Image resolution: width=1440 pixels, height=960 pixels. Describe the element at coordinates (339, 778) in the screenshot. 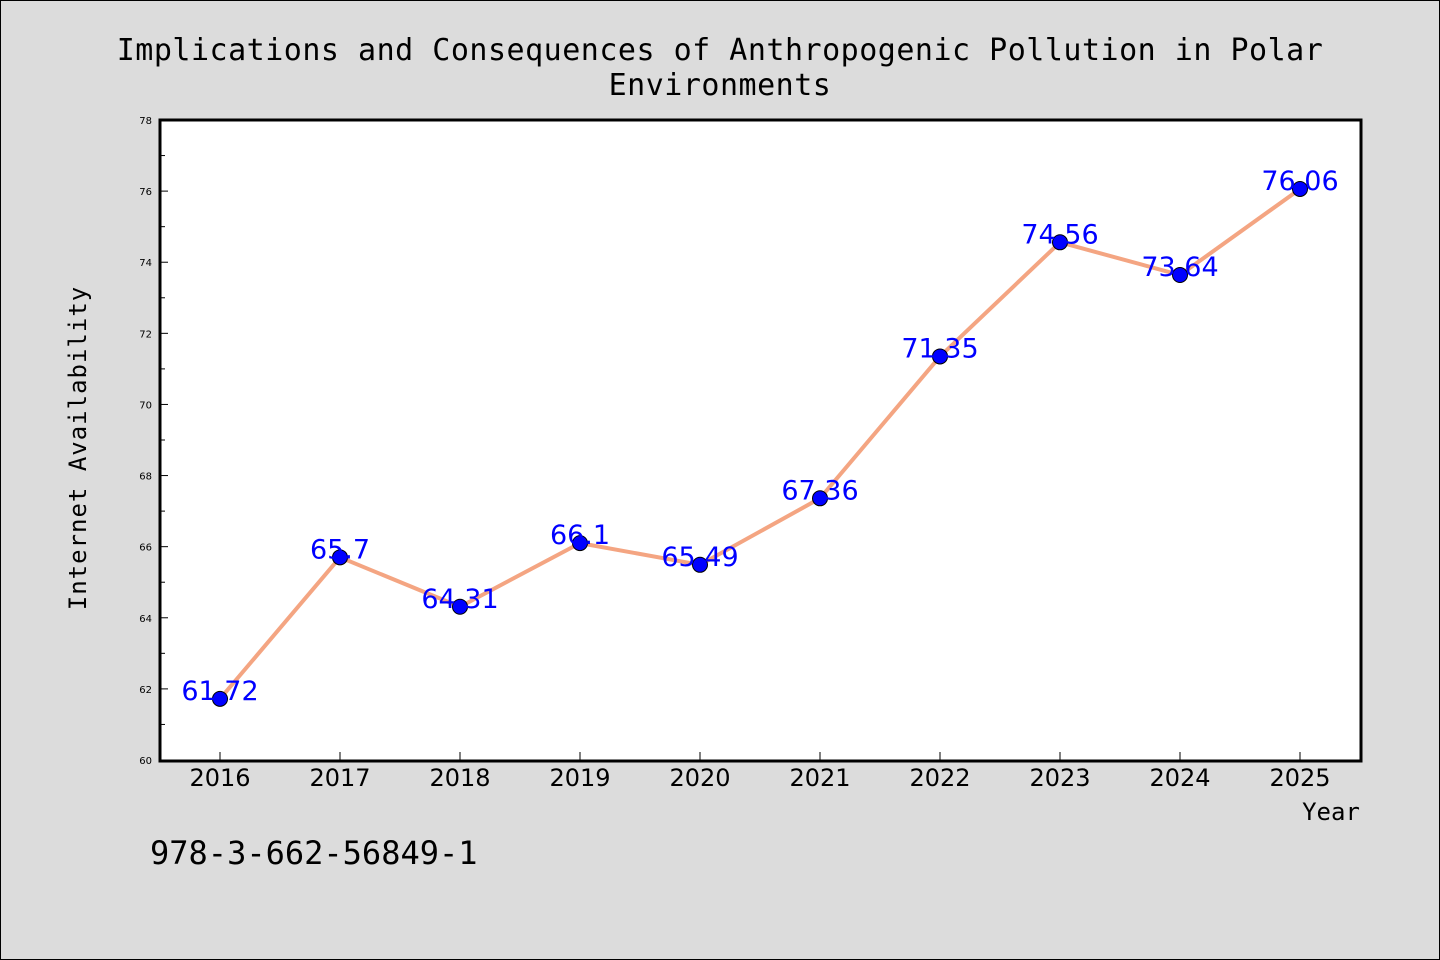

I see `x-tick-label: 2017` at that location.